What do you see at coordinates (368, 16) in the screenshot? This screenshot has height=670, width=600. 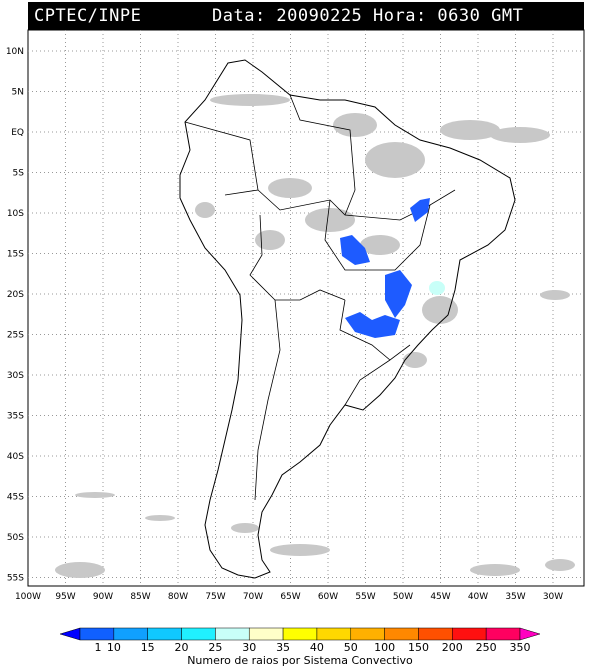 I see `date-time-title: Data: 20090225 Hora: 0630 GMT` at bounding box center [368, 16].